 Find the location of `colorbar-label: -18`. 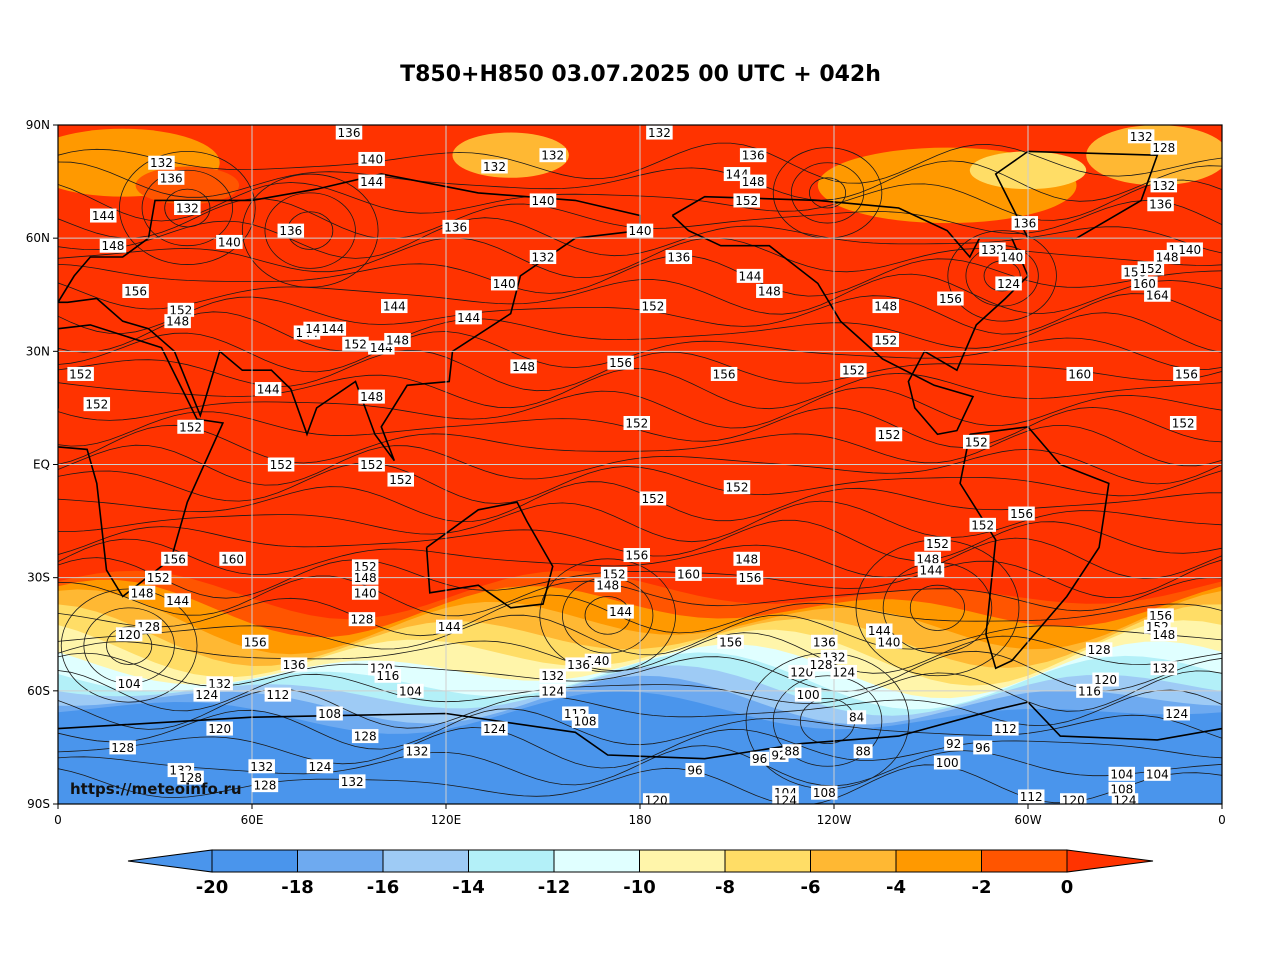

colorbar-label: -18 is located at coordinates (297, 887).